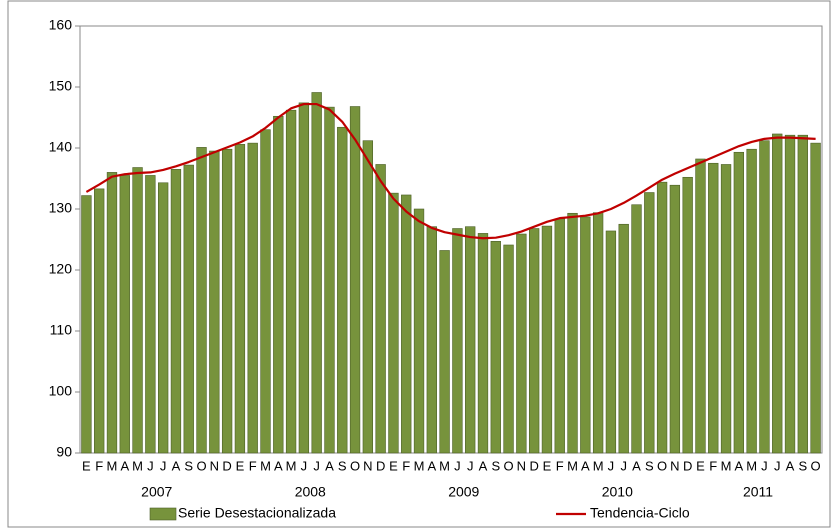 This screenshot has width=833, height=531. Describe the element at coordinates (257, 513) in the screenshot. I see `legend-label: Serie Desestacionalizada` at that location.